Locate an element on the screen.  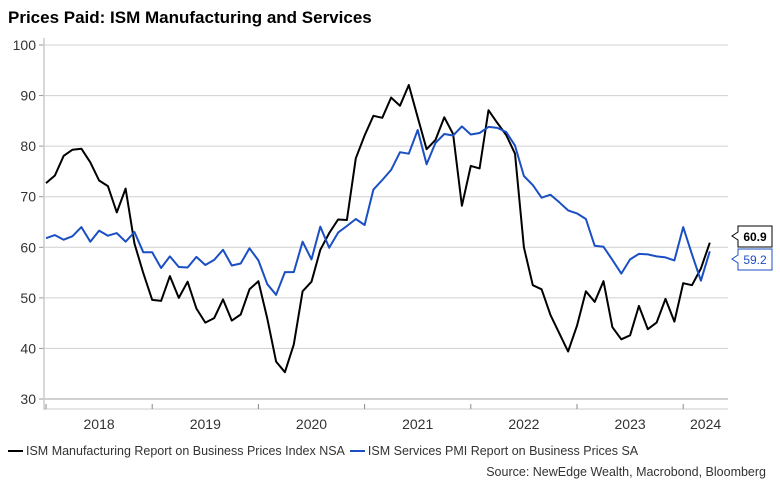
y-tick-label: 80 is located at coordinates (28, 146).